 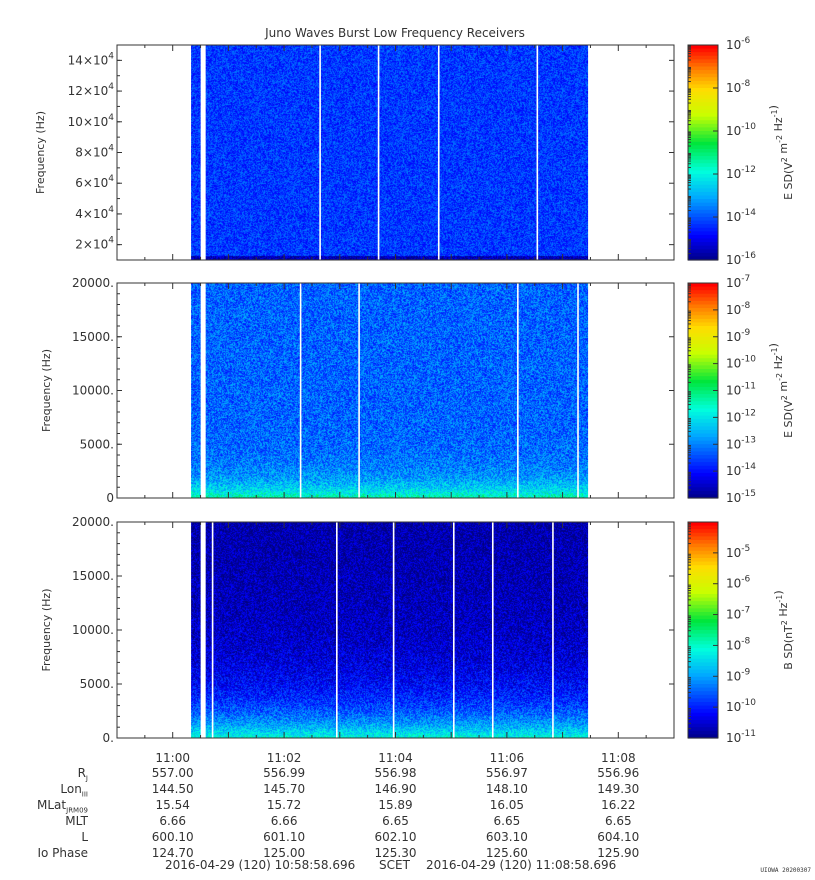 What do you see at coordinates (284, 837) in the screenshot?
I see `ephem-value: 601.10` at bounding box center [284, 837].